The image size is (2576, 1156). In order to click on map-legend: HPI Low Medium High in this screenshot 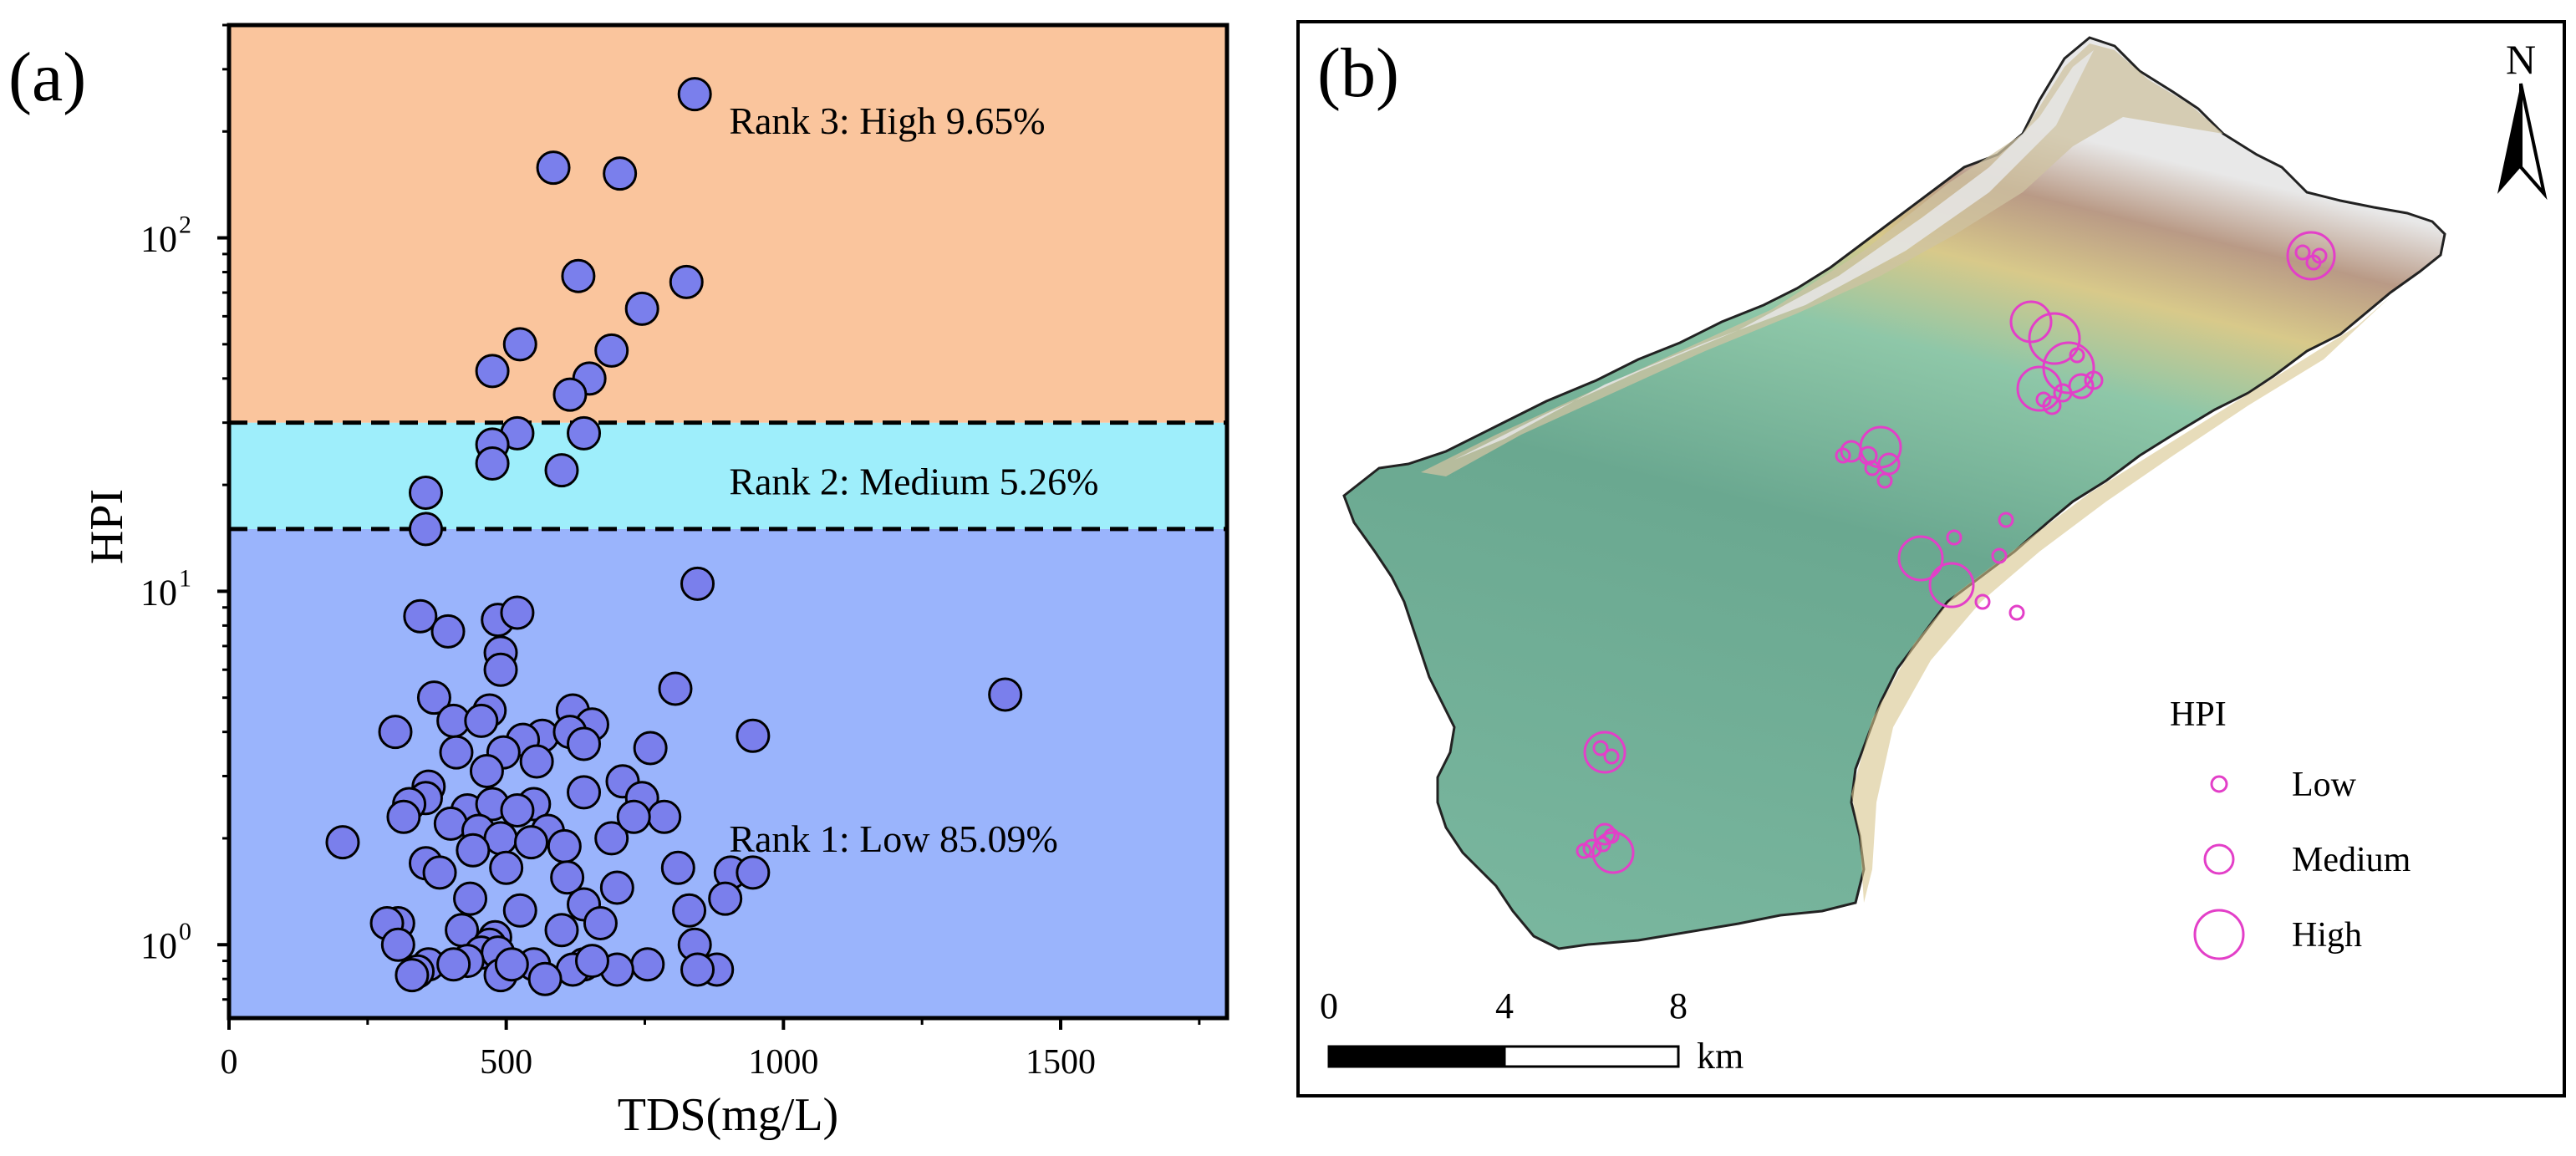, I will do `click(2290, 827)`.